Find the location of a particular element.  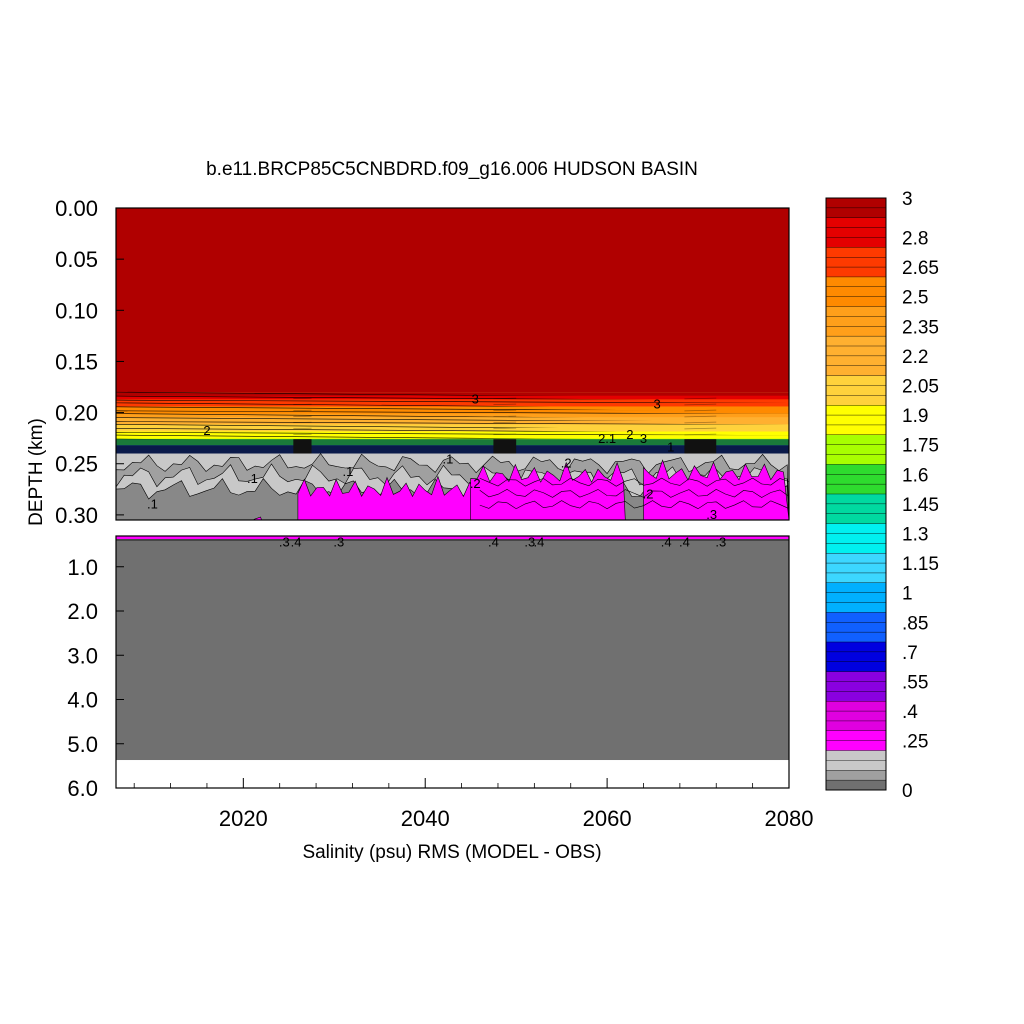

colorbar-label: 1.3 is located at coordinates (915, 534).